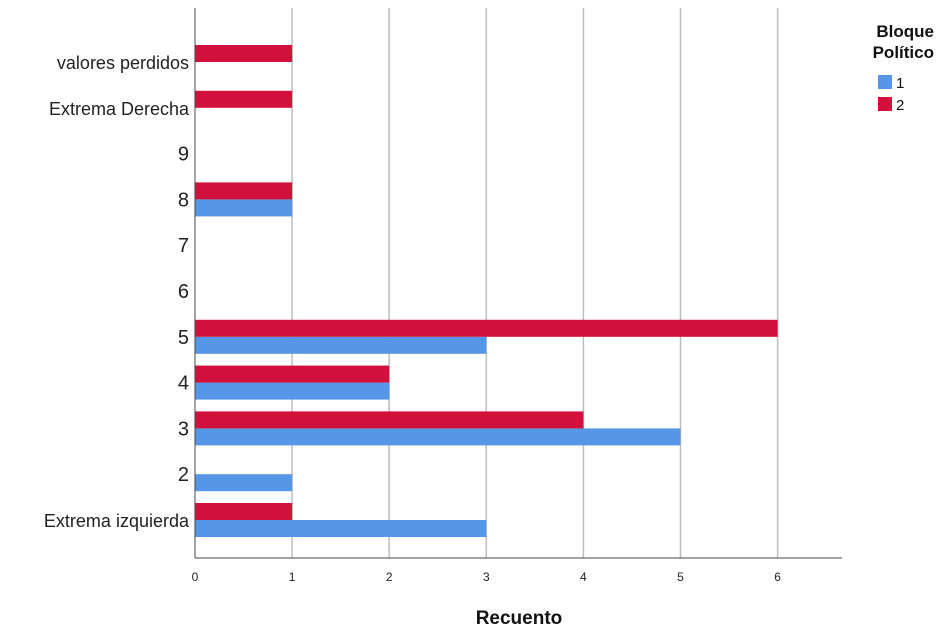  Describe the element at coordinates (900, 105) in the screenshot. I see `legend-label: 2` at that location.